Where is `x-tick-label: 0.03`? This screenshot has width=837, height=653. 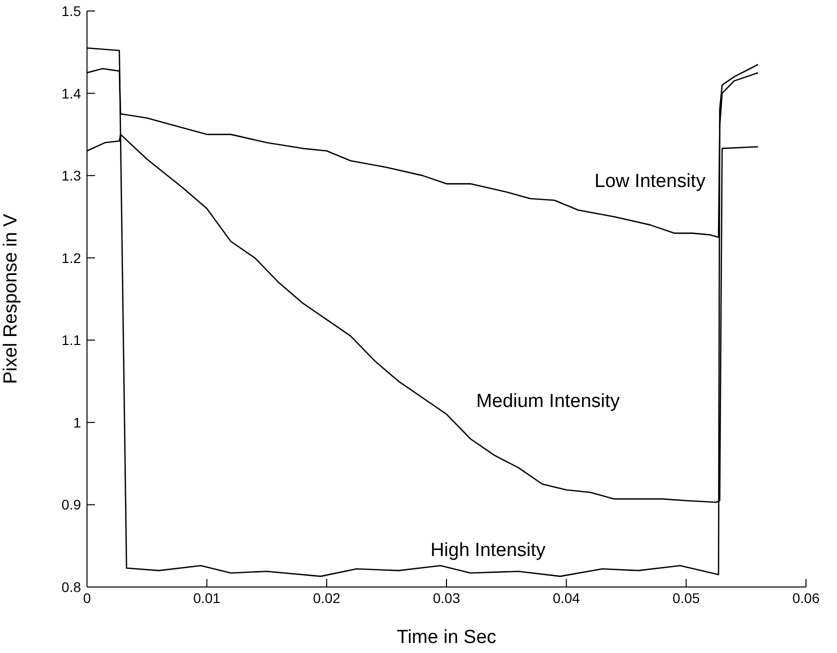 x-tick-label: 0.03 is located at coordinates (446, 598).